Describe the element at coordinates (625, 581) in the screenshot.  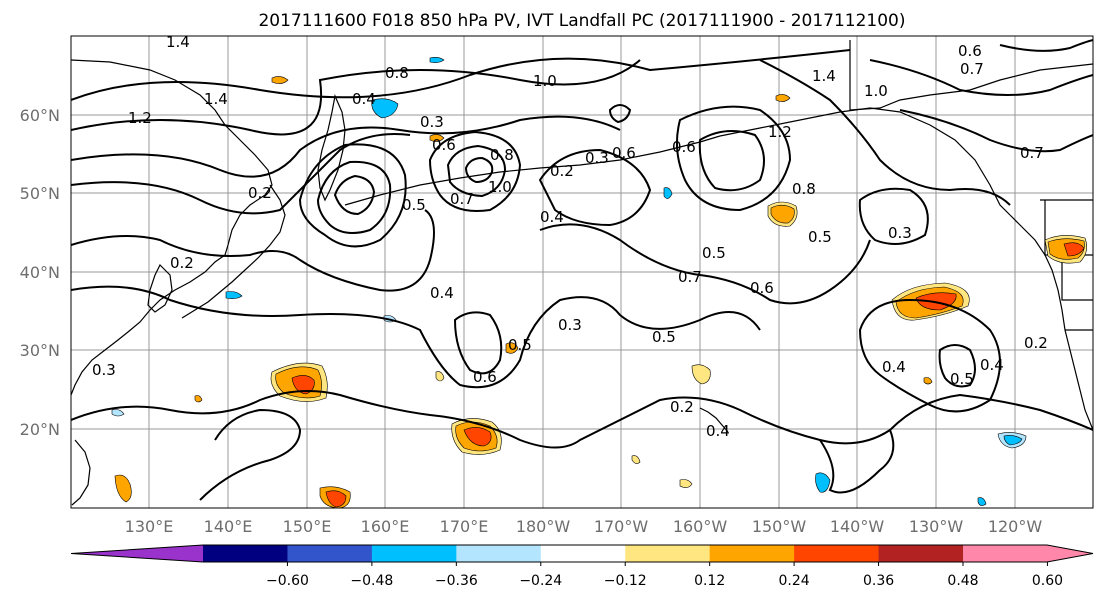
I see `colorbar-tick-label: −0.12` at that location.